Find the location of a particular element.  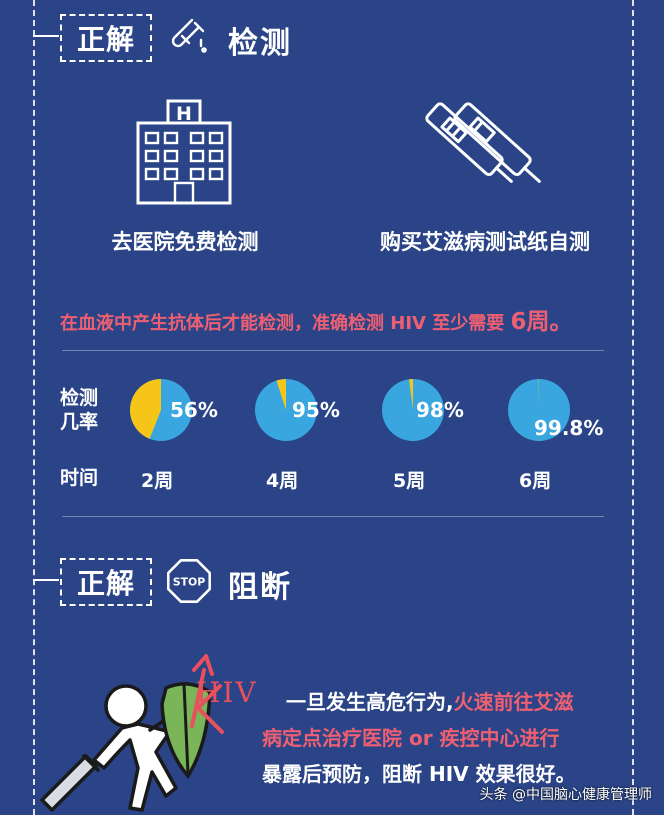

pie-6-weeks is located at coordinates (539, 410).